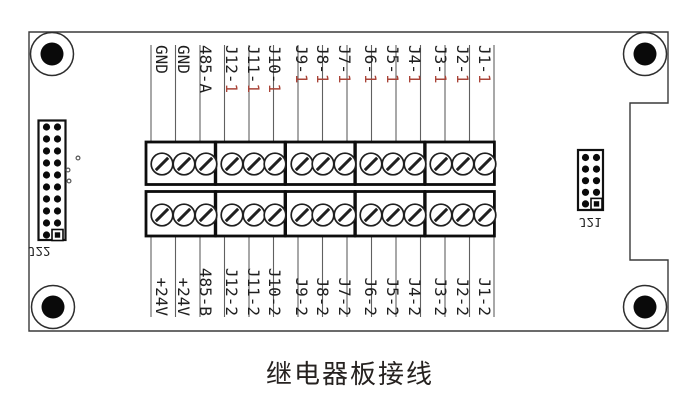 The width and height of the screenshot is (700, 412). What do you see at coordinates (349, 374) in the screenshot?
I see `diagram-title: 继电器板接线` at bounding box center [349, 374].